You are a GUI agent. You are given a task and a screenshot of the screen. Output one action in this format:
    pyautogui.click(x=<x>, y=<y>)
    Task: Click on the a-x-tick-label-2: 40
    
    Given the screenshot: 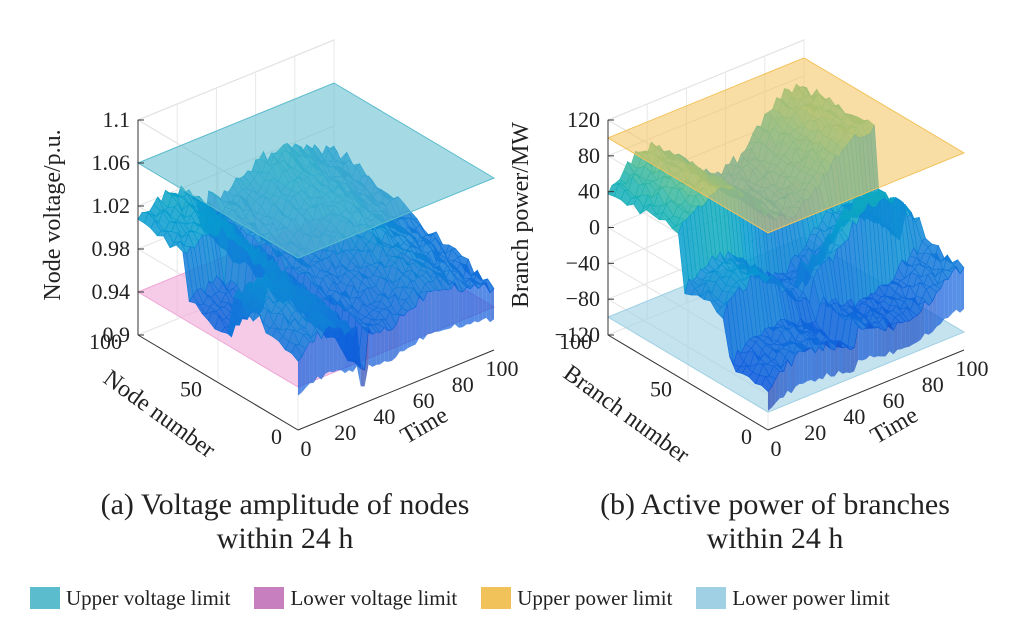 What is the action you would take?
    pyautogui.click(x=384, y=416)
    